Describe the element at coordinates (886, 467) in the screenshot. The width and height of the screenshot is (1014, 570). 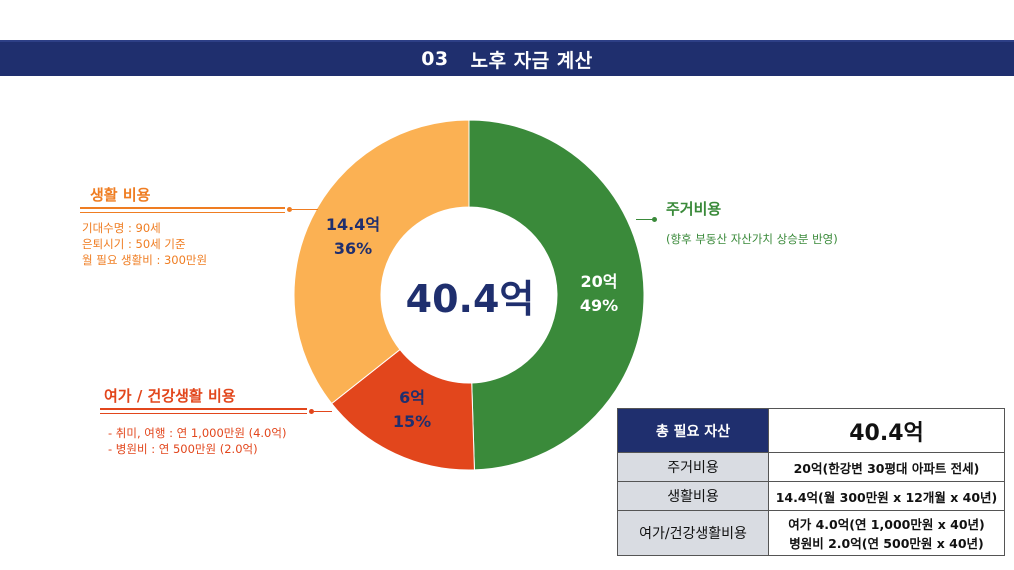
I see `row-value: 20억(한강변 30평대 아파트 전세)` at that location.